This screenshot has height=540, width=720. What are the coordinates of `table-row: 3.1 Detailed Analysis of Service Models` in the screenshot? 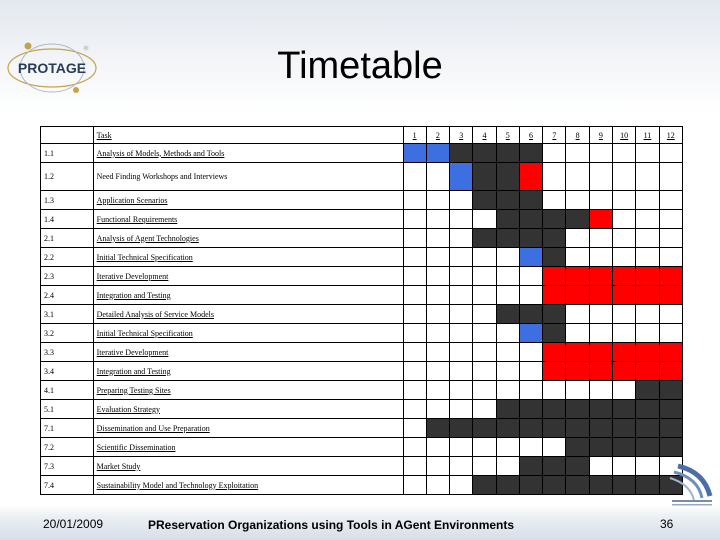 It's located at (362, 314).